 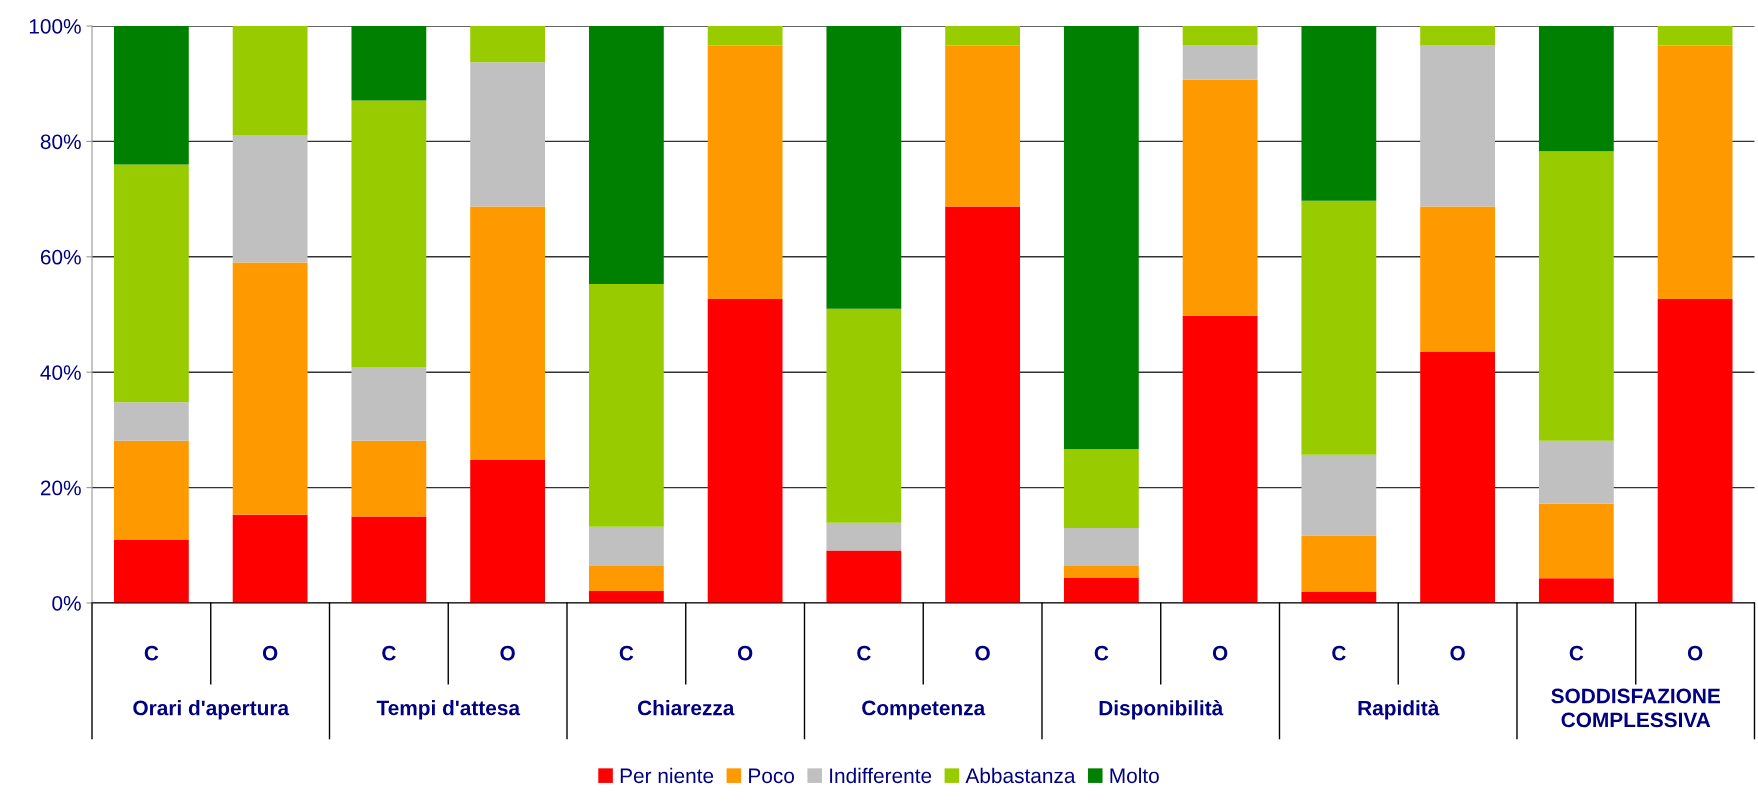 I want to click on legend-label: Abbastanza, so click(x=1020, y=775).